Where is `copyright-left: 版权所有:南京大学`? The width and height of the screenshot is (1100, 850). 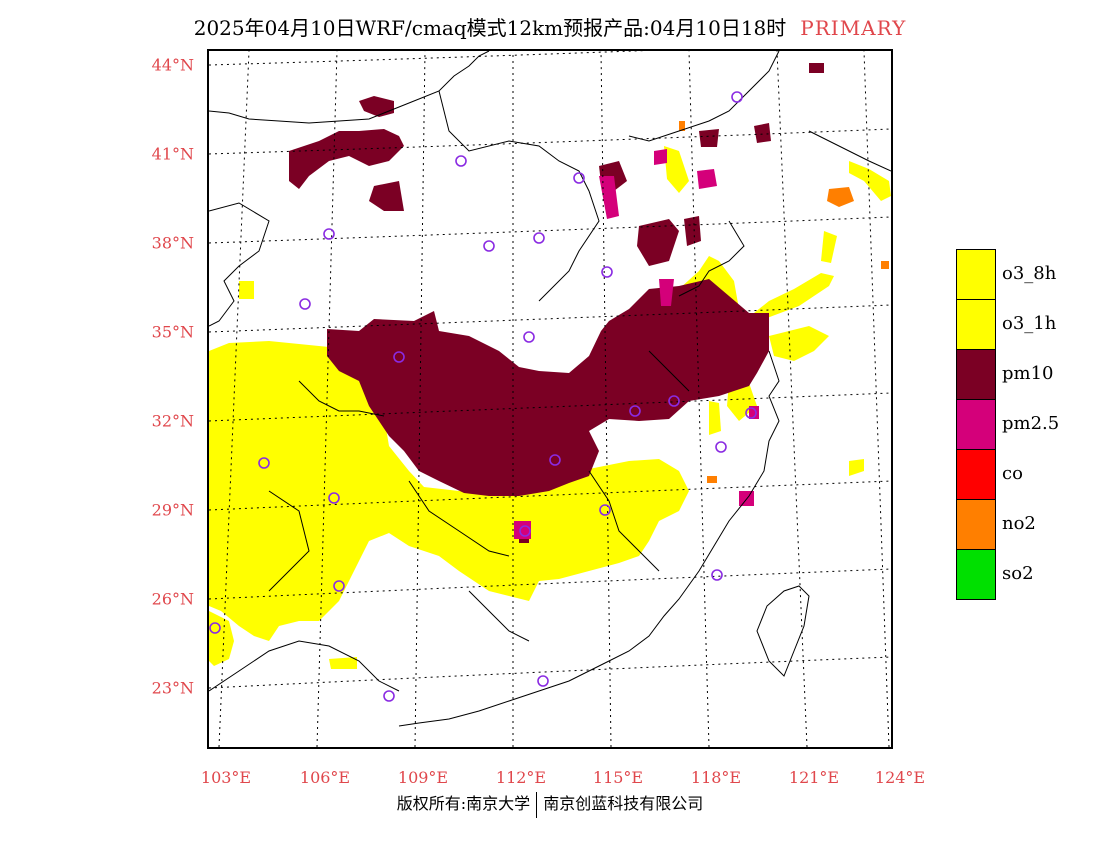 copyright-left: 版权所有:南京大学 is located at coordinates (463, 803).